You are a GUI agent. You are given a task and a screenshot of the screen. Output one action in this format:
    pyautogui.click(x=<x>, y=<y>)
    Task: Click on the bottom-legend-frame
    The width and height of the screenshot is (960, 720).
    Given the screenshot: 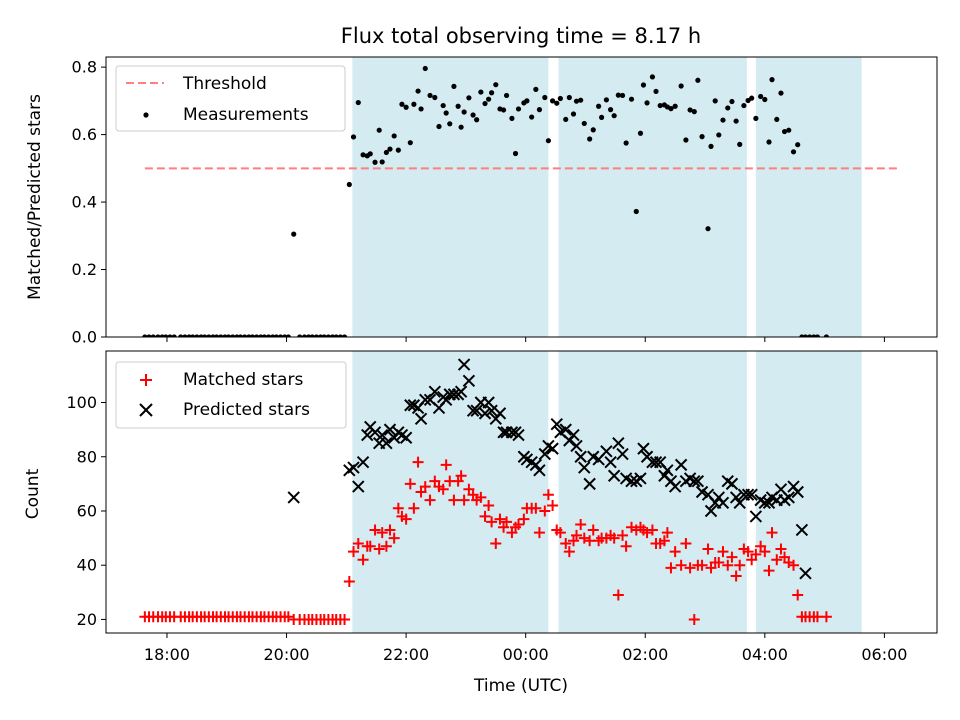 What is the action you would take?
    pyautogui.click(x=231, y=395)
    